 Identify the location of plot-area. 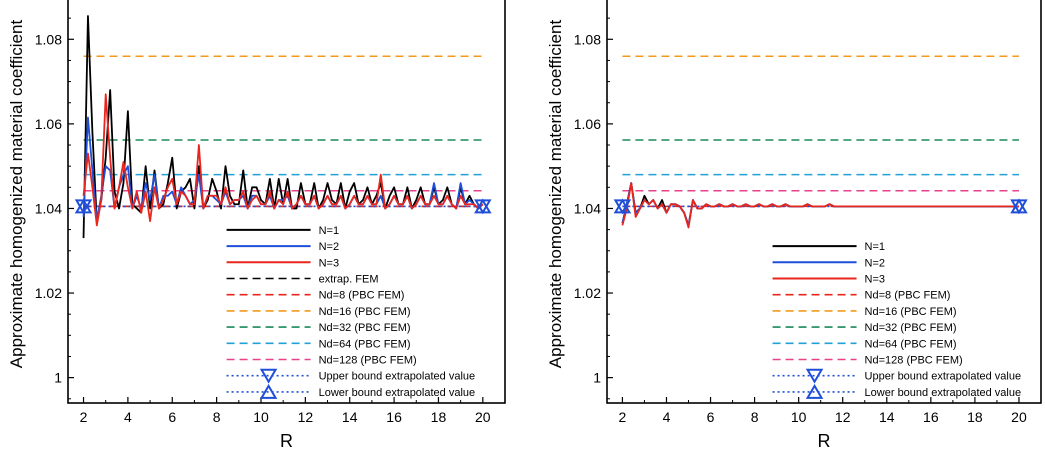
(820, 142).